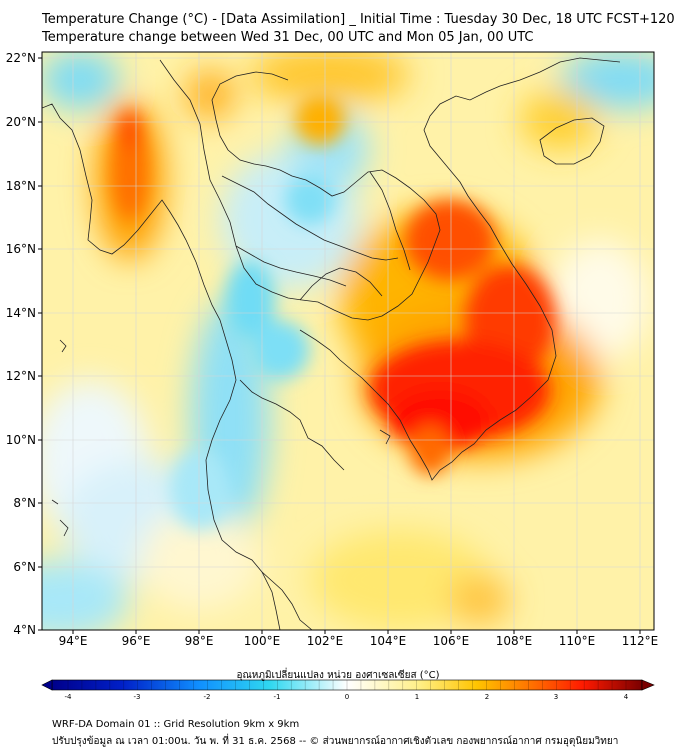 Image resolution: width=676 pixels, height=756 pixels. Describe the element at coordinates (277, 697) in the screenshot. I see `colorbar-tick-label: -1` at that location.